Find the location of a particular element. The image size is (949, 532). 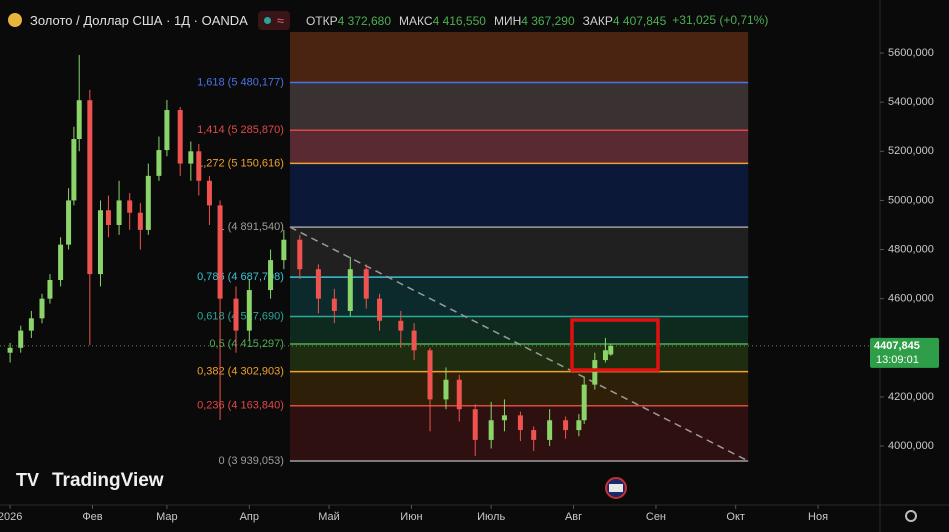

ohlc-value: 4 367,290 is located at coordinates (548, 20).